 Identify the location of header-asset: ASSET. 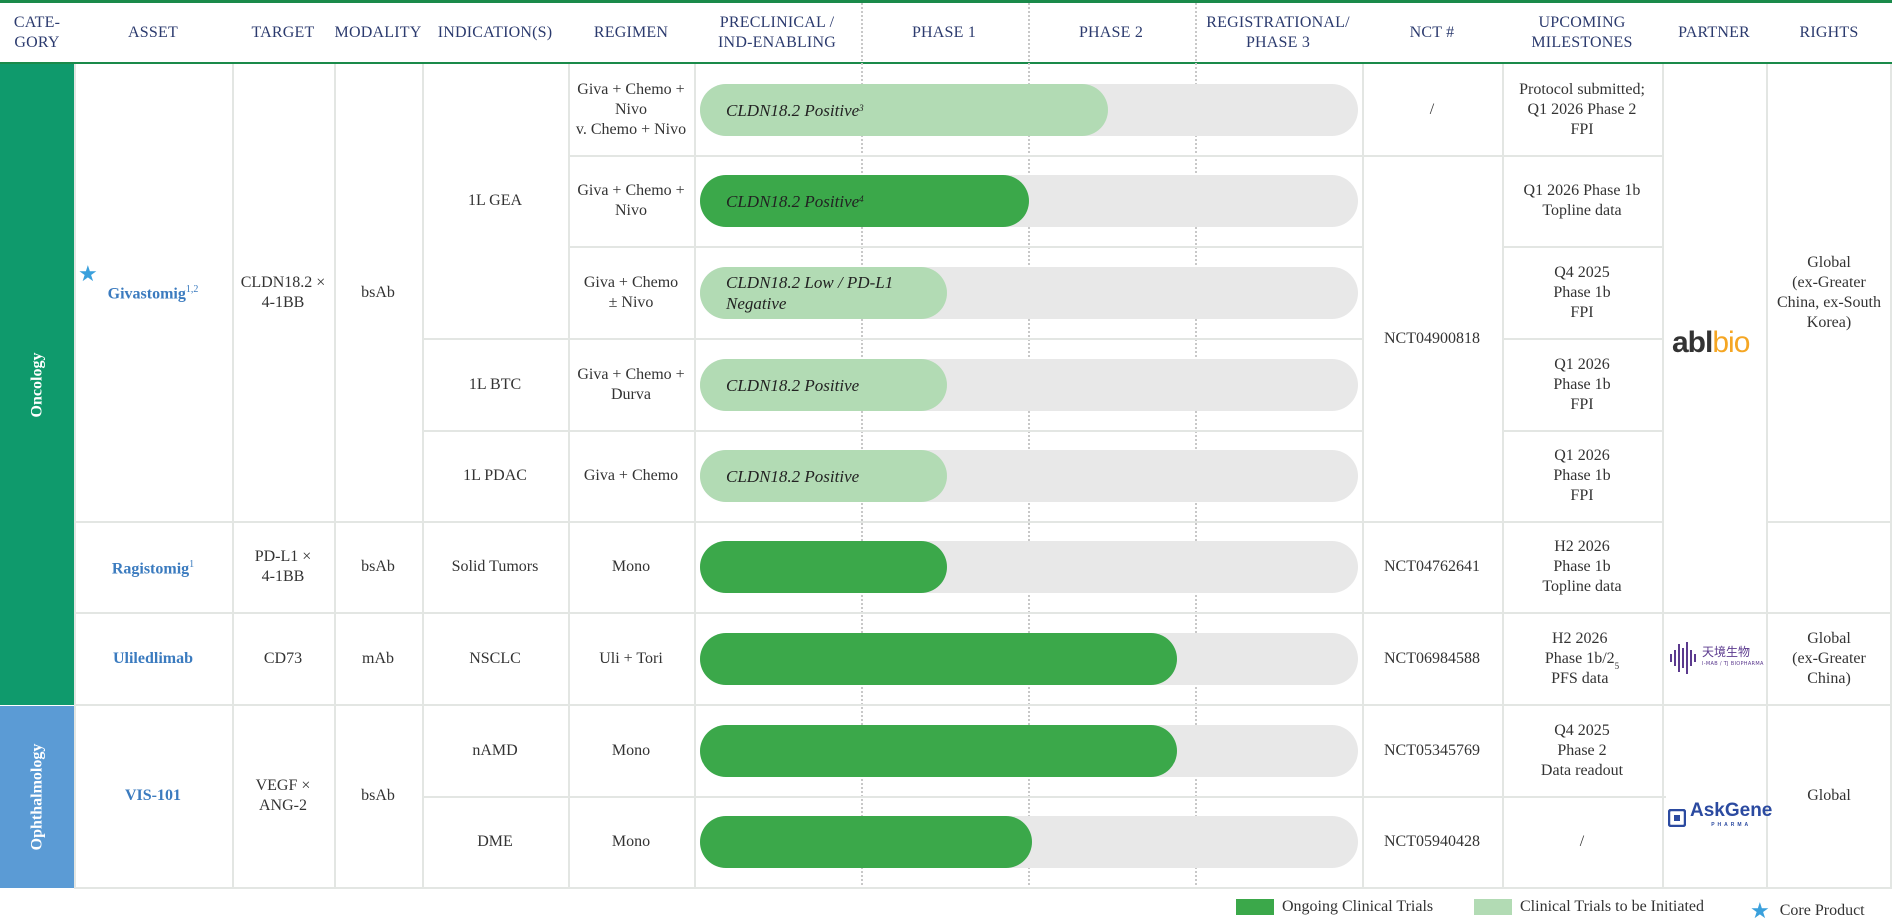
(153, 32).